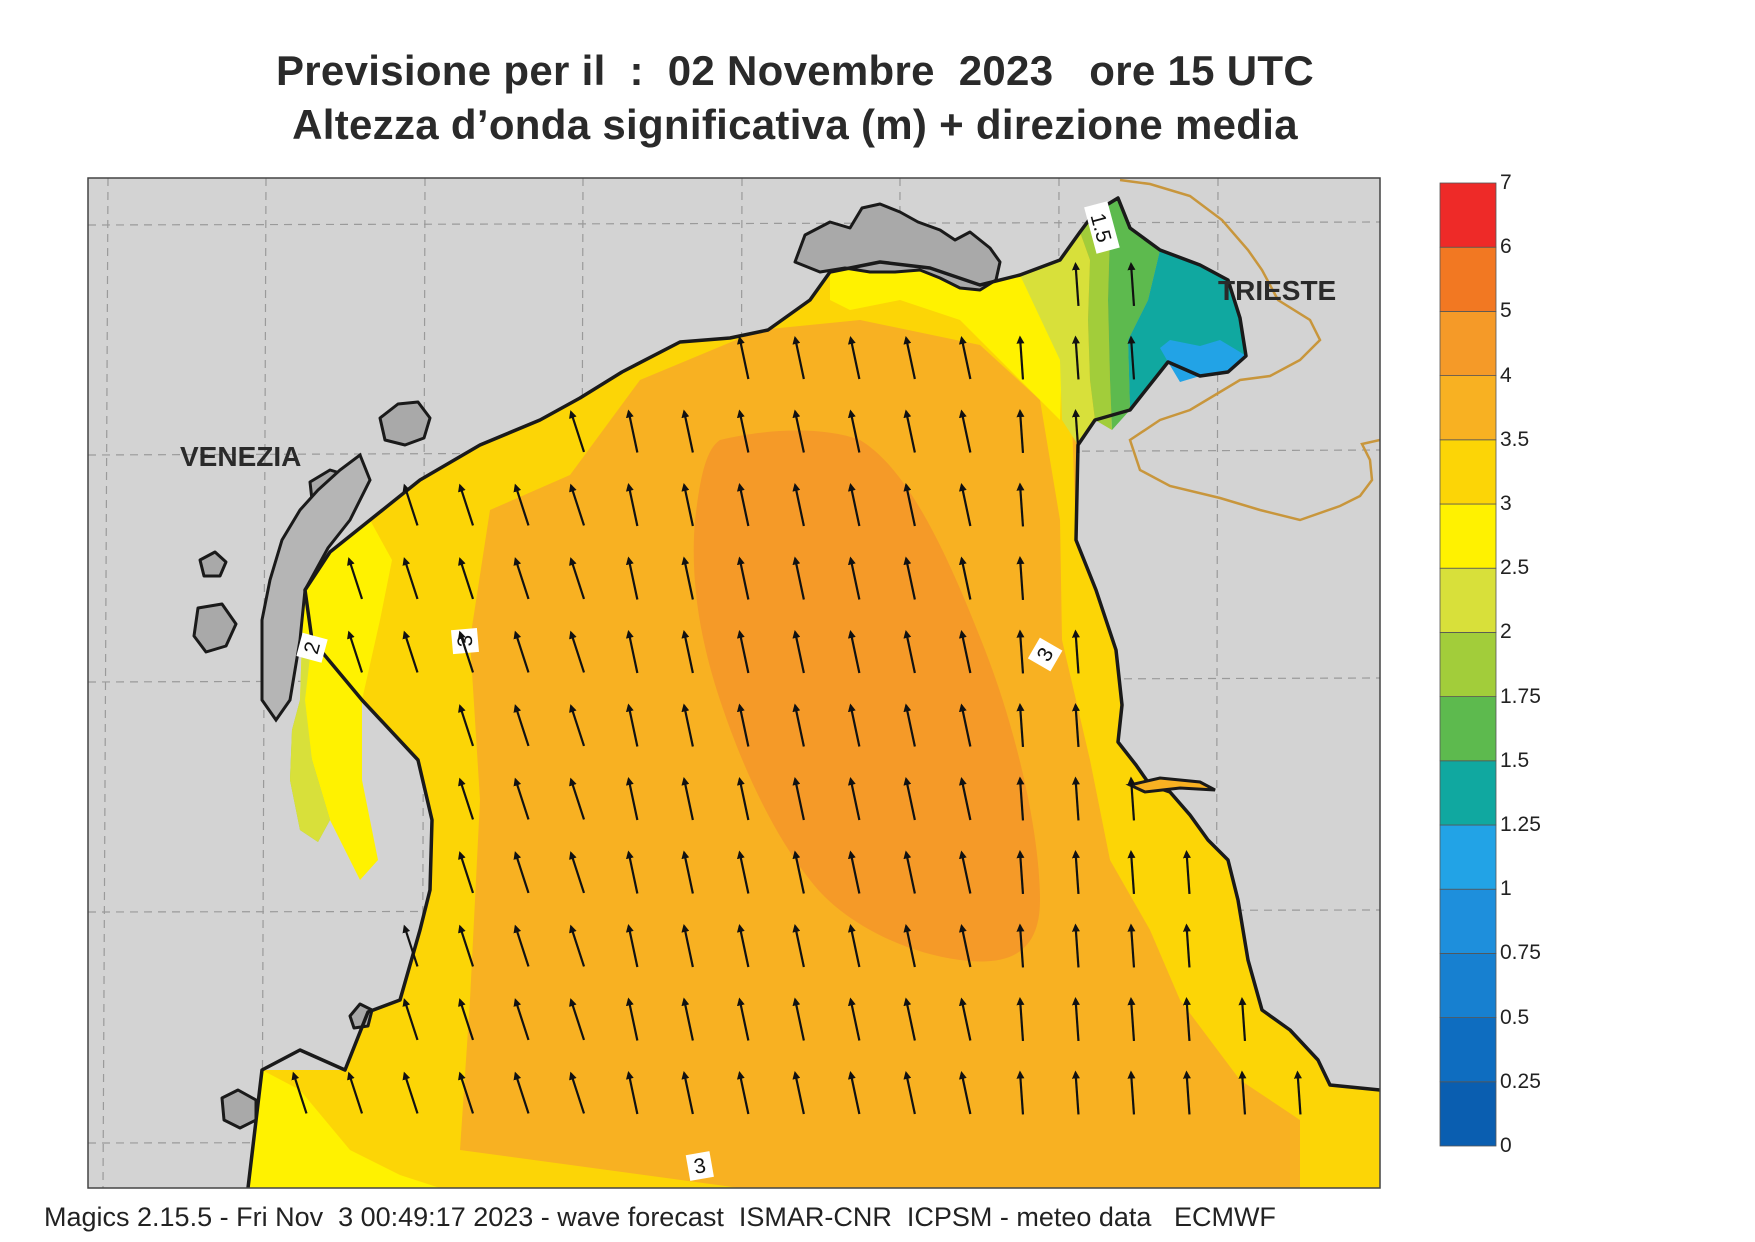  Describe the element at coordinates (316, 587) in the screenshot. I see `lagoon-area` at that location.